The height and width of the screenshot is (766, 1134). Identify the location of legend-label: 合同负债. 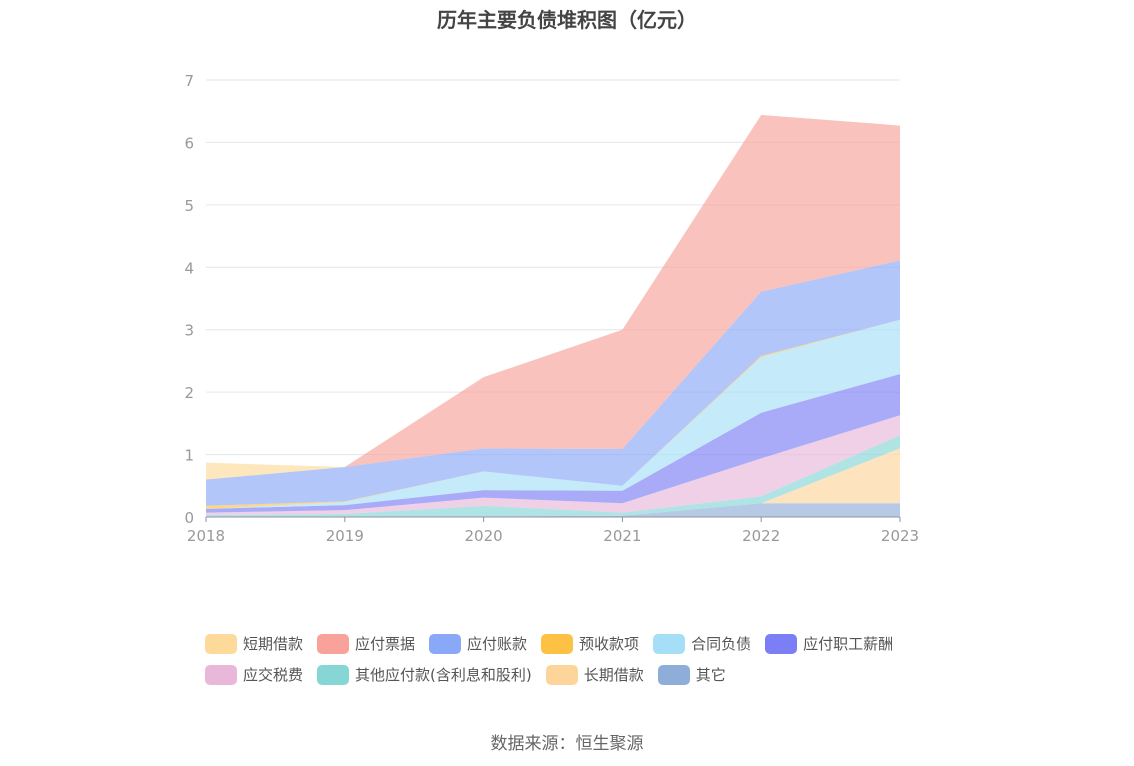
(721, 644).